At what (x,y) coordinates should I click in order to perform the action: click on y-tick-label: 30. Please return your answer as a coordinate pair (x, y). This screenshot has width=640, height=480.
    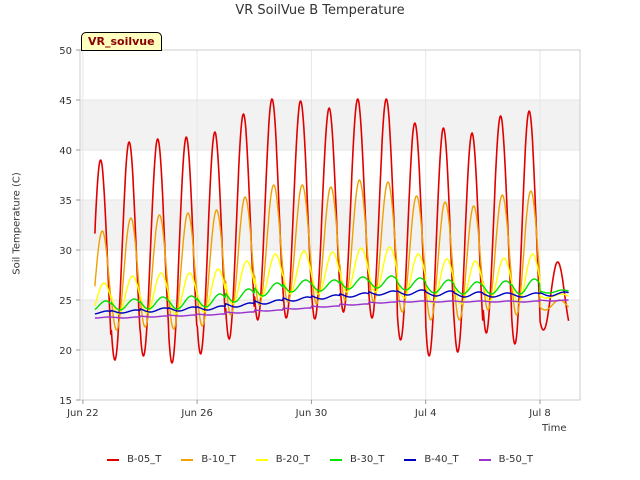
    Looking at the image, I should click on (65, 251).